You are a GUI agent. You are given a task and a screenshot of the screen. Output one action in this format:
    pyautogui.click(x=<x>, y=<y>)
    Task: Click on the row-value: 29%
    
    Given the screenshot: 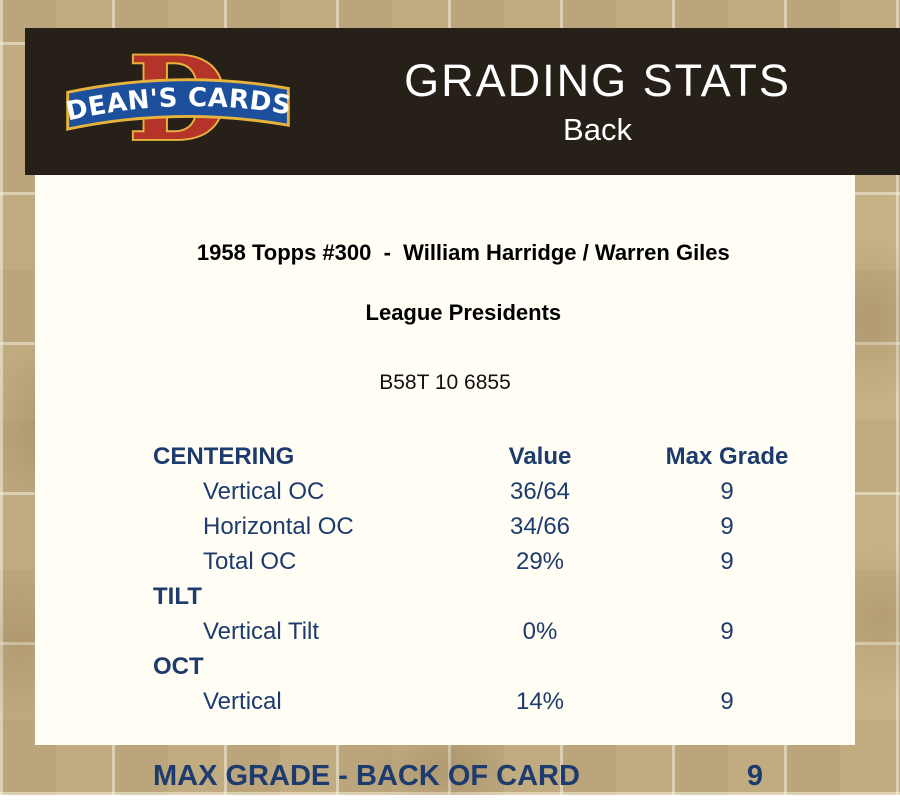 What is the action you would take?
    pyautogui.click(x=540, y=561)
    